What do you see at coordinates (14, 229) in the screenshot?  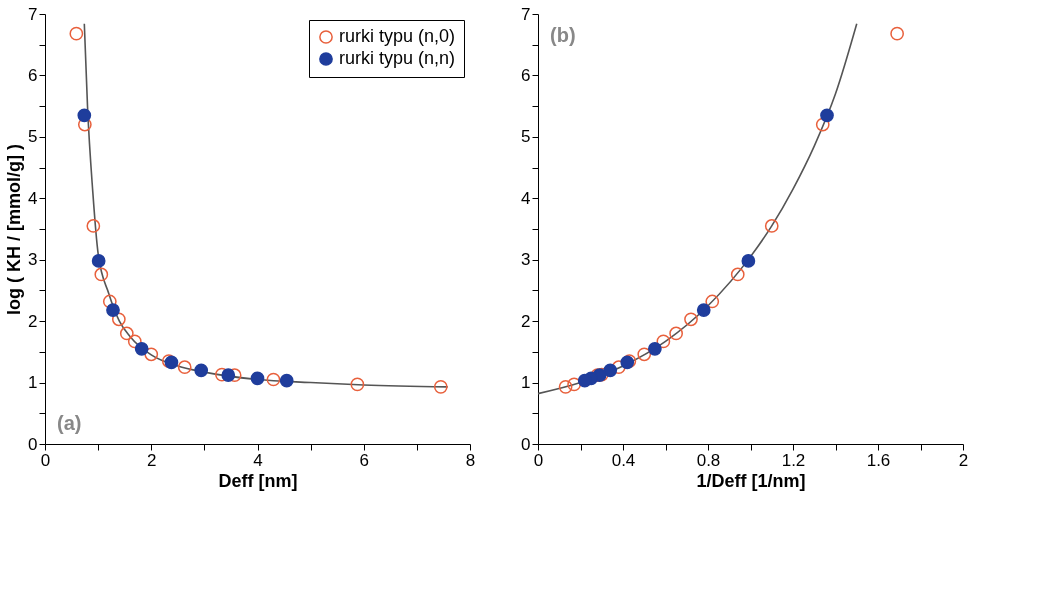 I see `y-axis-title: log ( KH / [mmol/g] )` at bounding box center [14, 229].